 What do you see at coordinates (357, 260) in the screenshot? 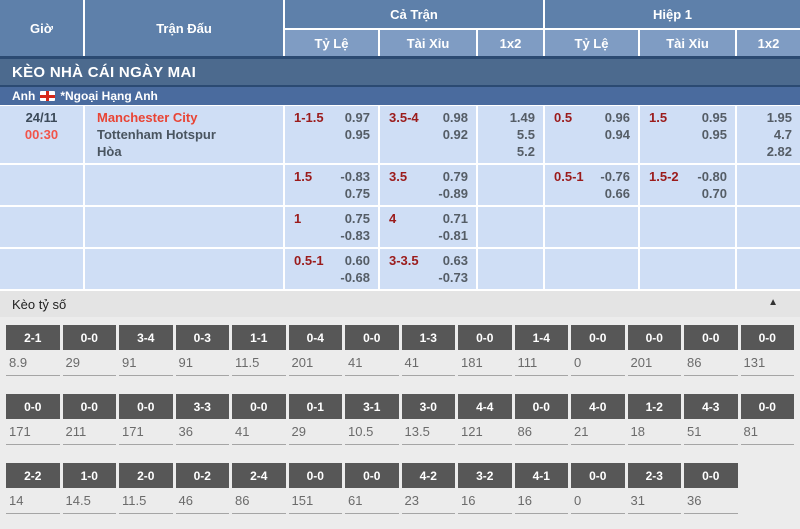
I see `odds-value: 0.60` at bounding box center [357, 260].